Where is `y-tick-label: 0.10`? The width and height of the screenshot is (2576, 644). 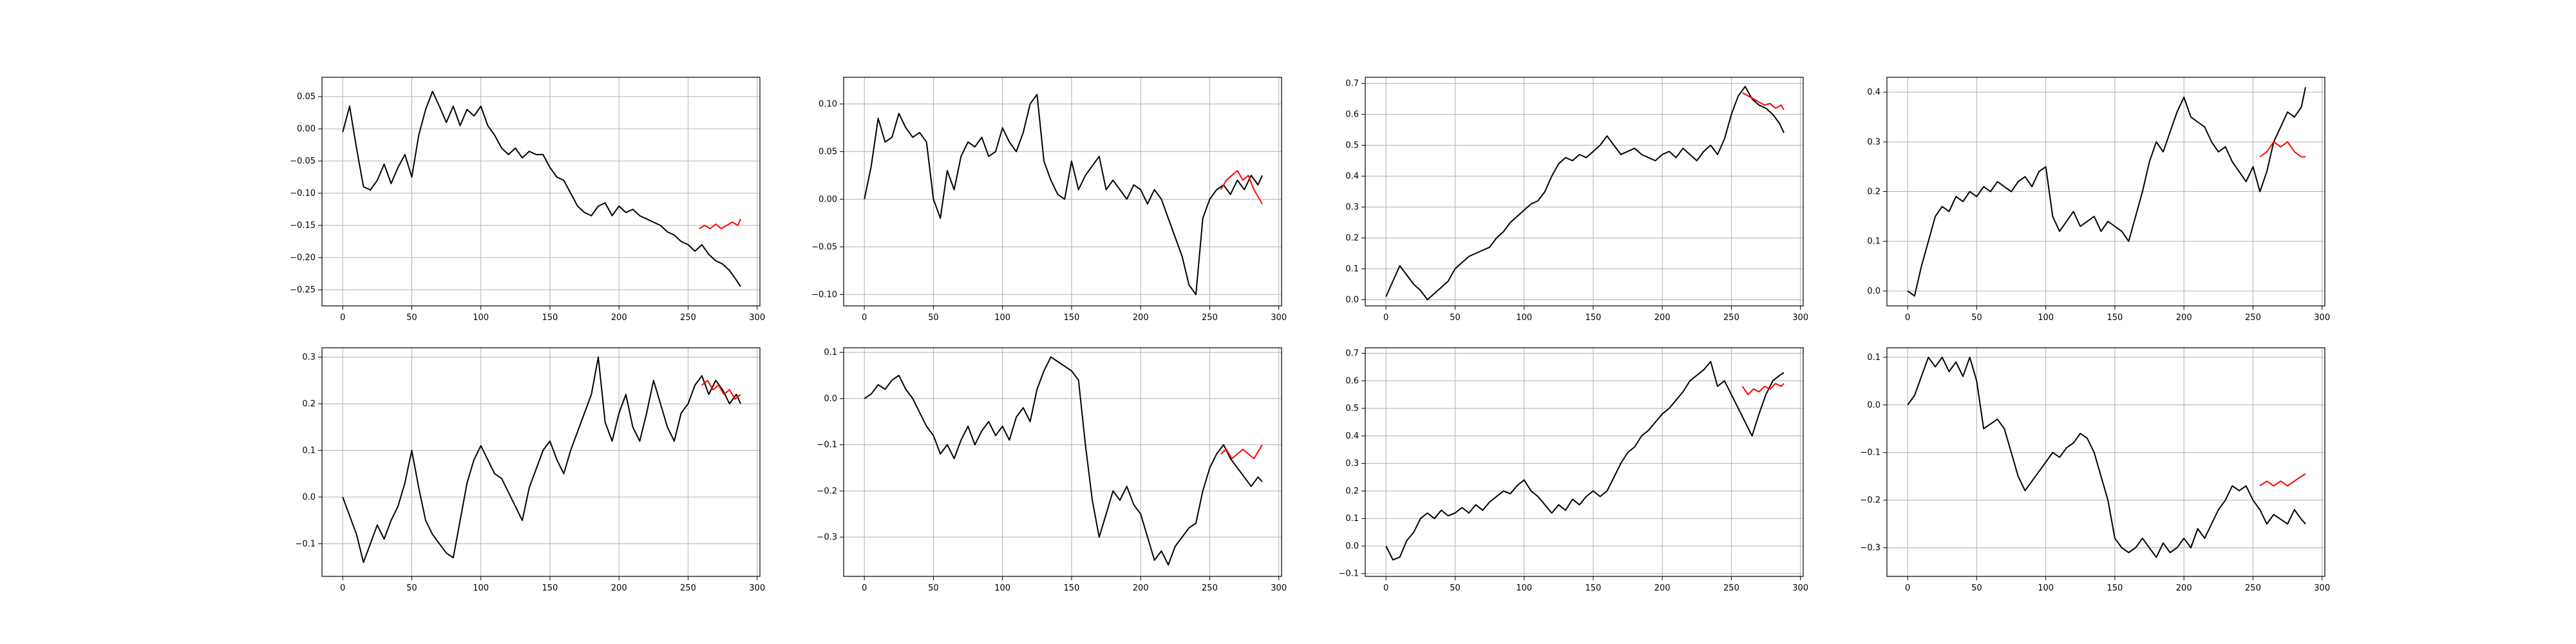
y-tick-label: 0.10 is located at coordinates (828, 104).